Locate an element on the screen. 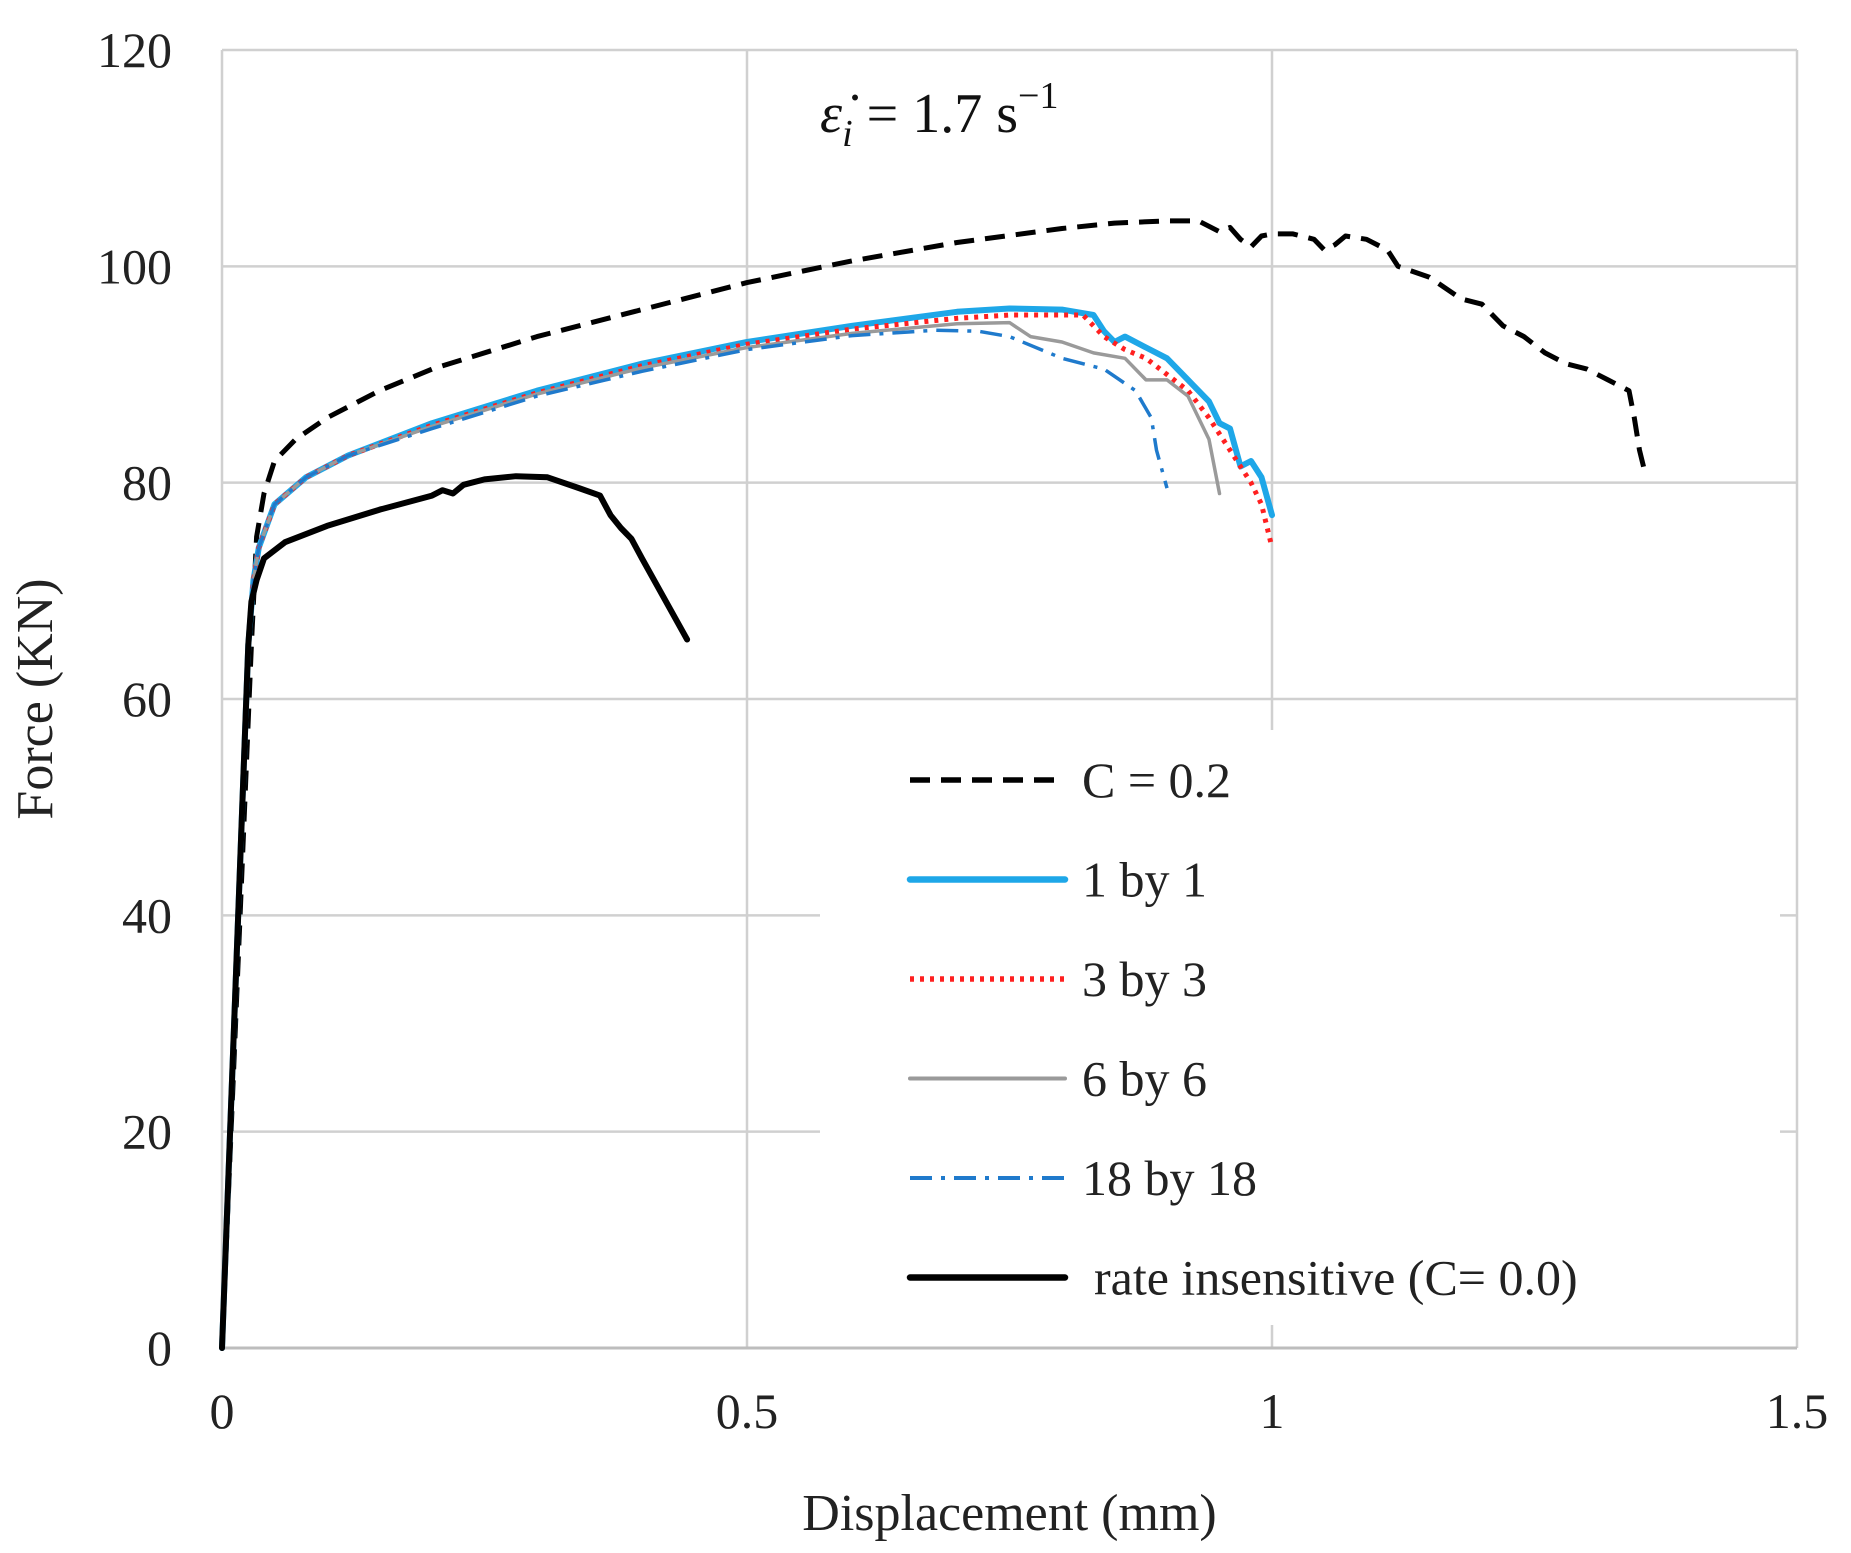 The height and width of the screenshot is (1553, 1851). y-tick-label: 60 is located at coordinates (147, 699).